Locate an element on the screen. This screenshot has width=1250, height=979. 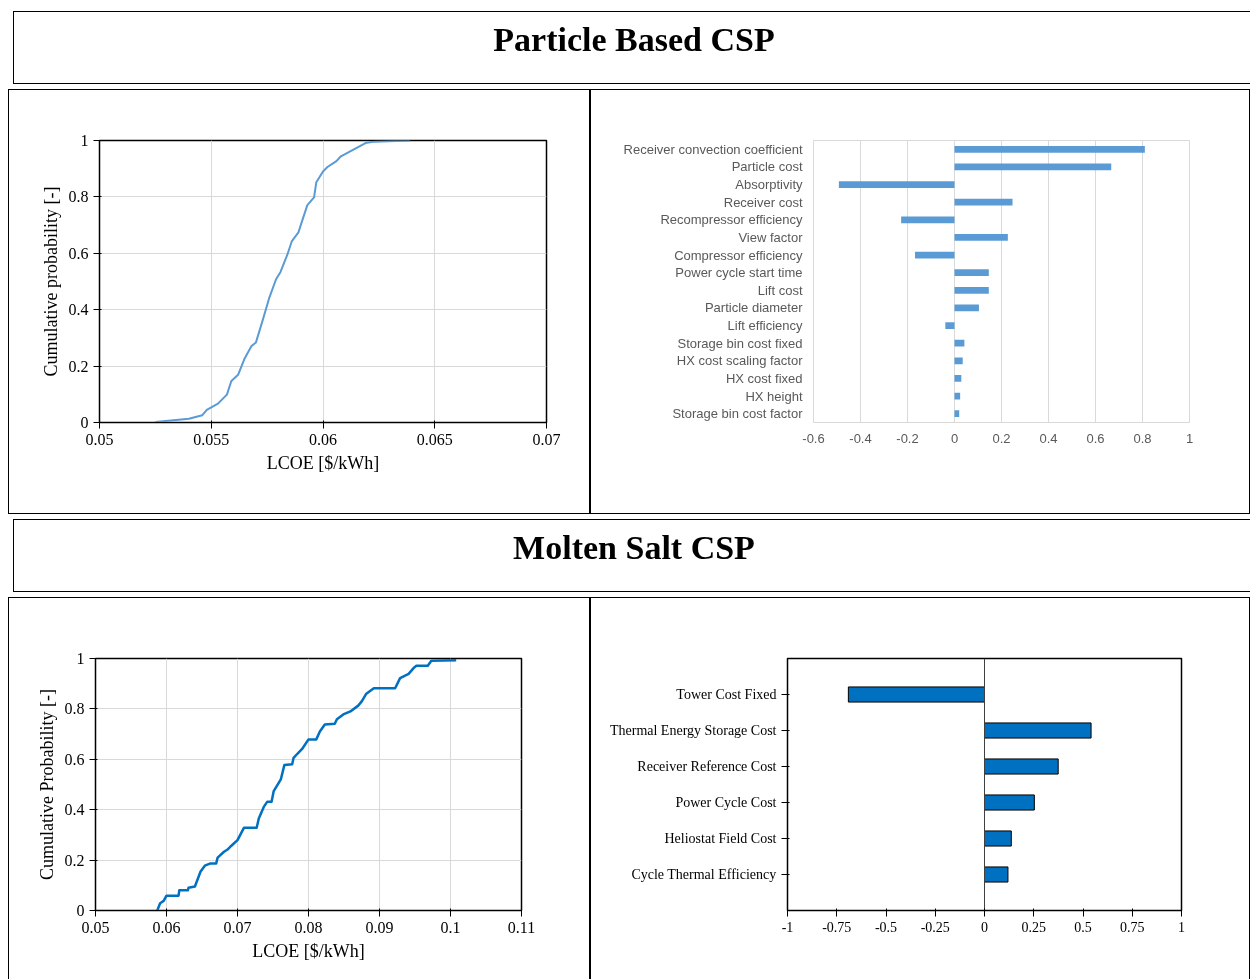
text: Particle Based CSP is located at coordinates (634, 40).